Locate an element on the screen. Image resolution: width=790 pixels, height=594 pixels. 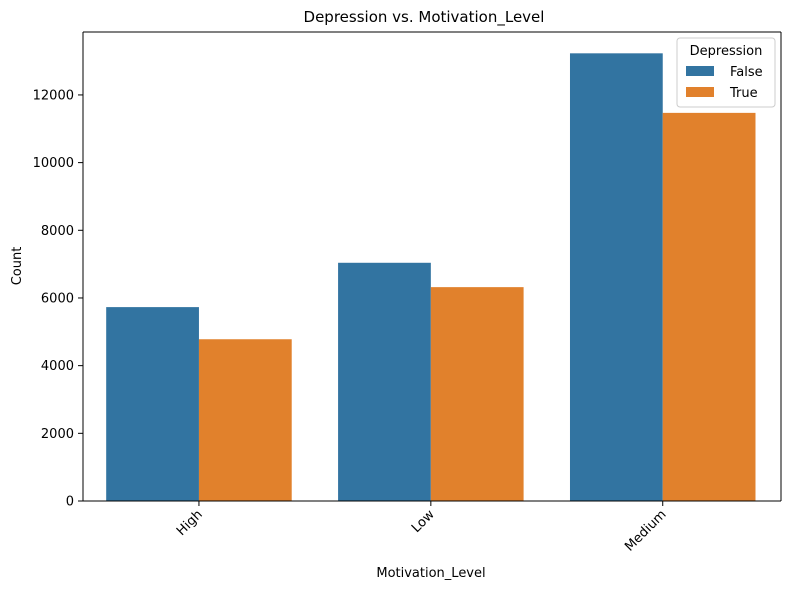
y-tick-label: 12000 is located at coordinates (53, 95).